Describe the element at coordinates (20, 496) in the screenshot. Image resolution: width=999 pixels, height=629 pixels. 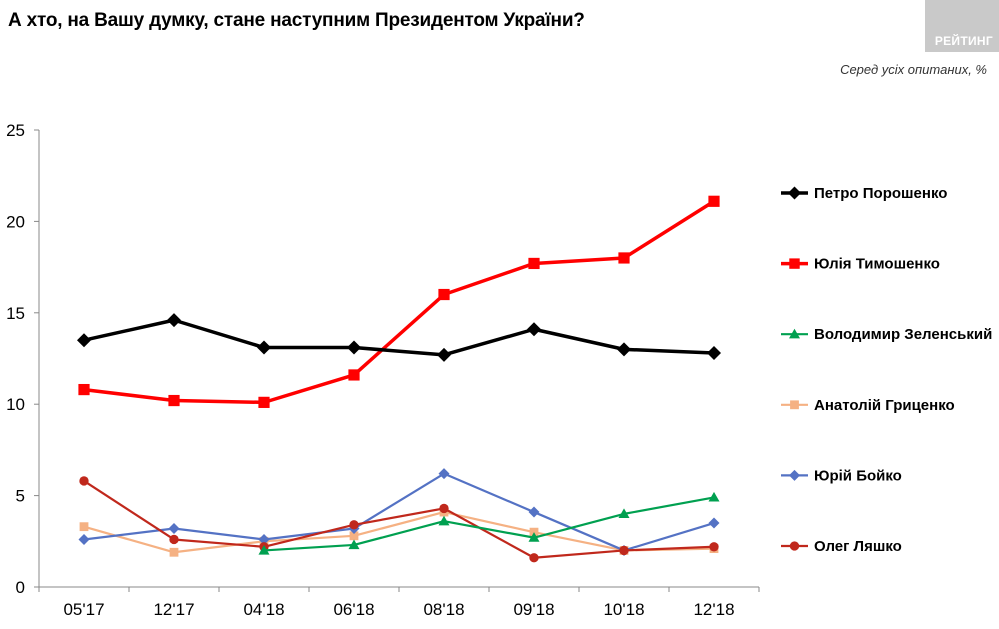
I see `y-tick-label: 5` at that location.